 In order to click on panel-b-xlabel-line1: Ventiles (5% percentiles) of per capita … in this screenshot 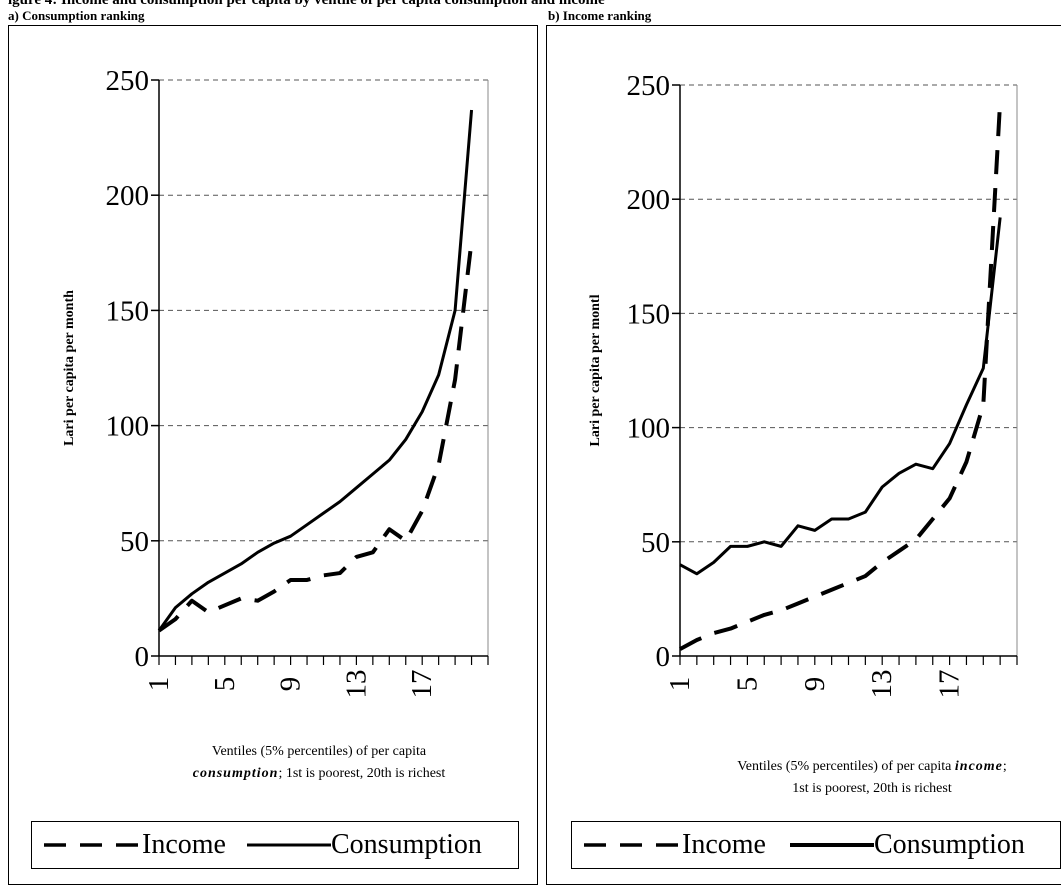, I will do `click(871, 767)`.